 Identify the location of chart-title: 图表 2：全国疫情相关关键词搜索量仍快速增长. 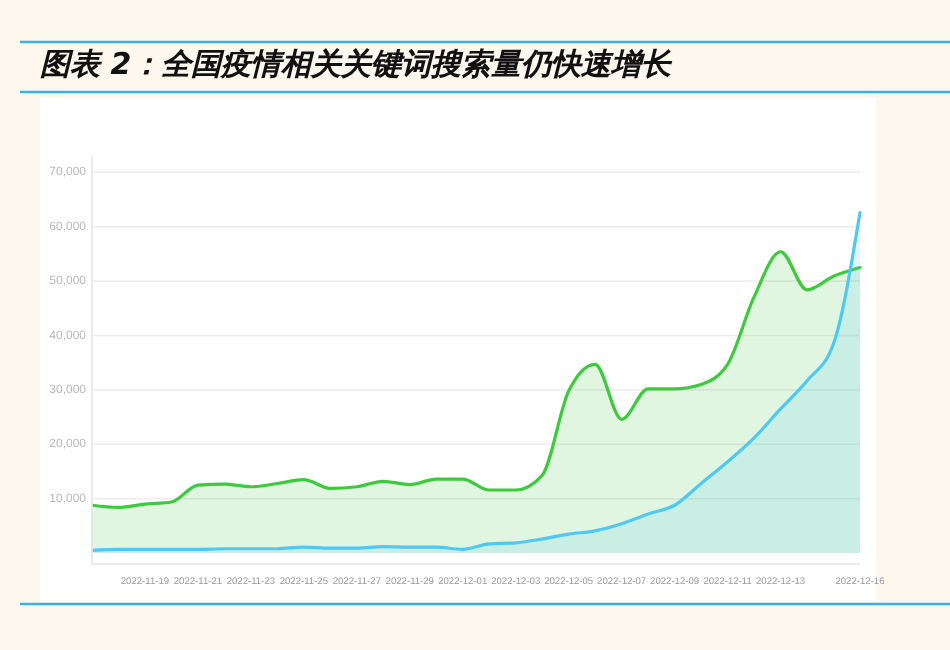
(357, 64).